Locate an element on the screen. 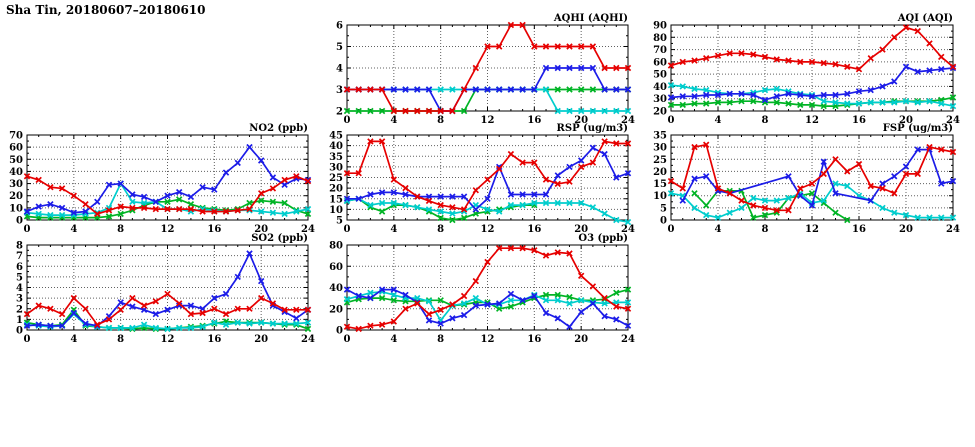 The width and height of the screenshot is (975, 447). aqhi-xlabel: 20 is located at coordinates (581, 120).